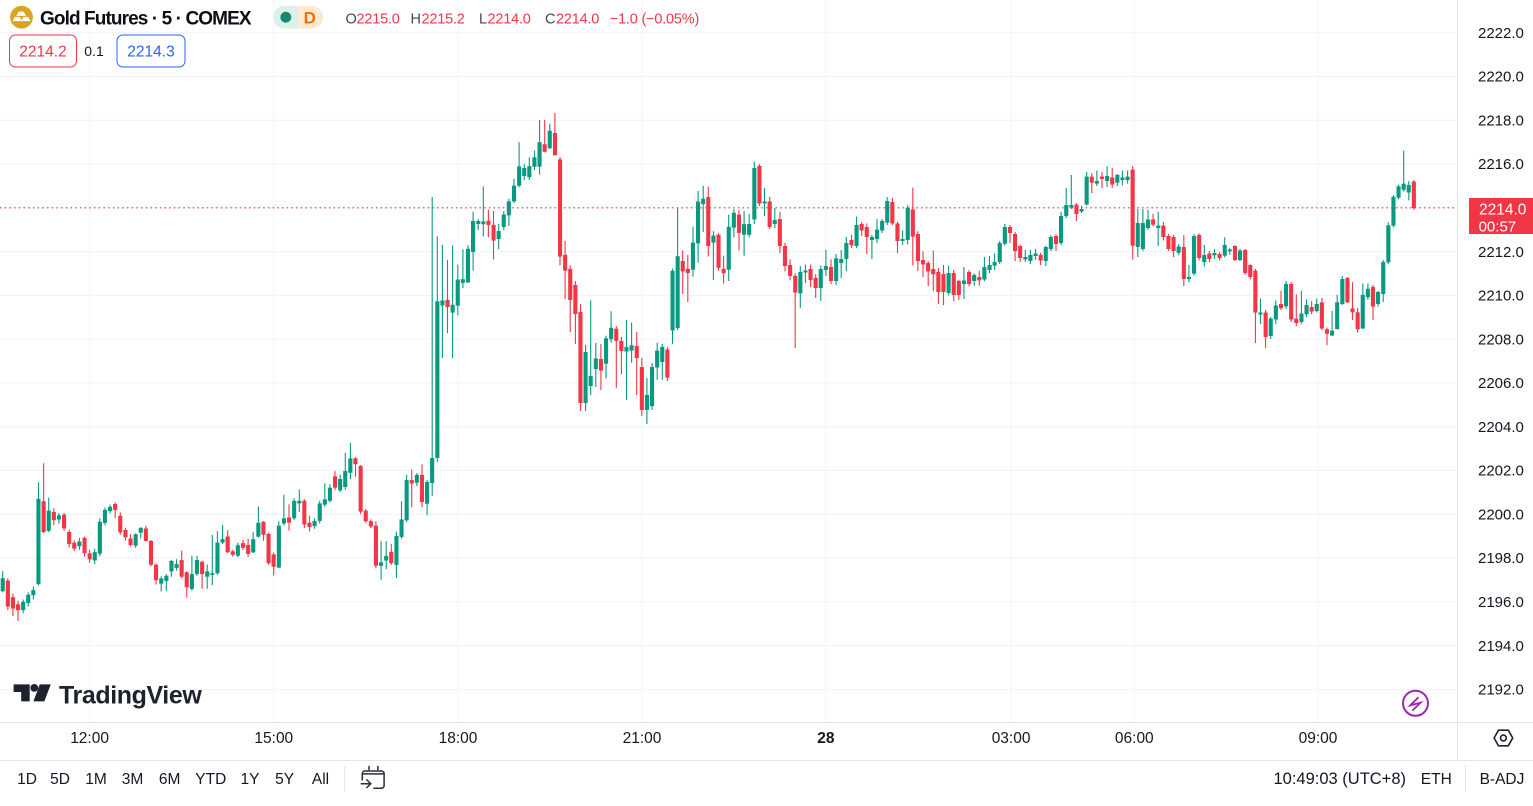 The height and width of the screenshot is (806, 1533). I want to click on svg-text: L, so click(483, 20).